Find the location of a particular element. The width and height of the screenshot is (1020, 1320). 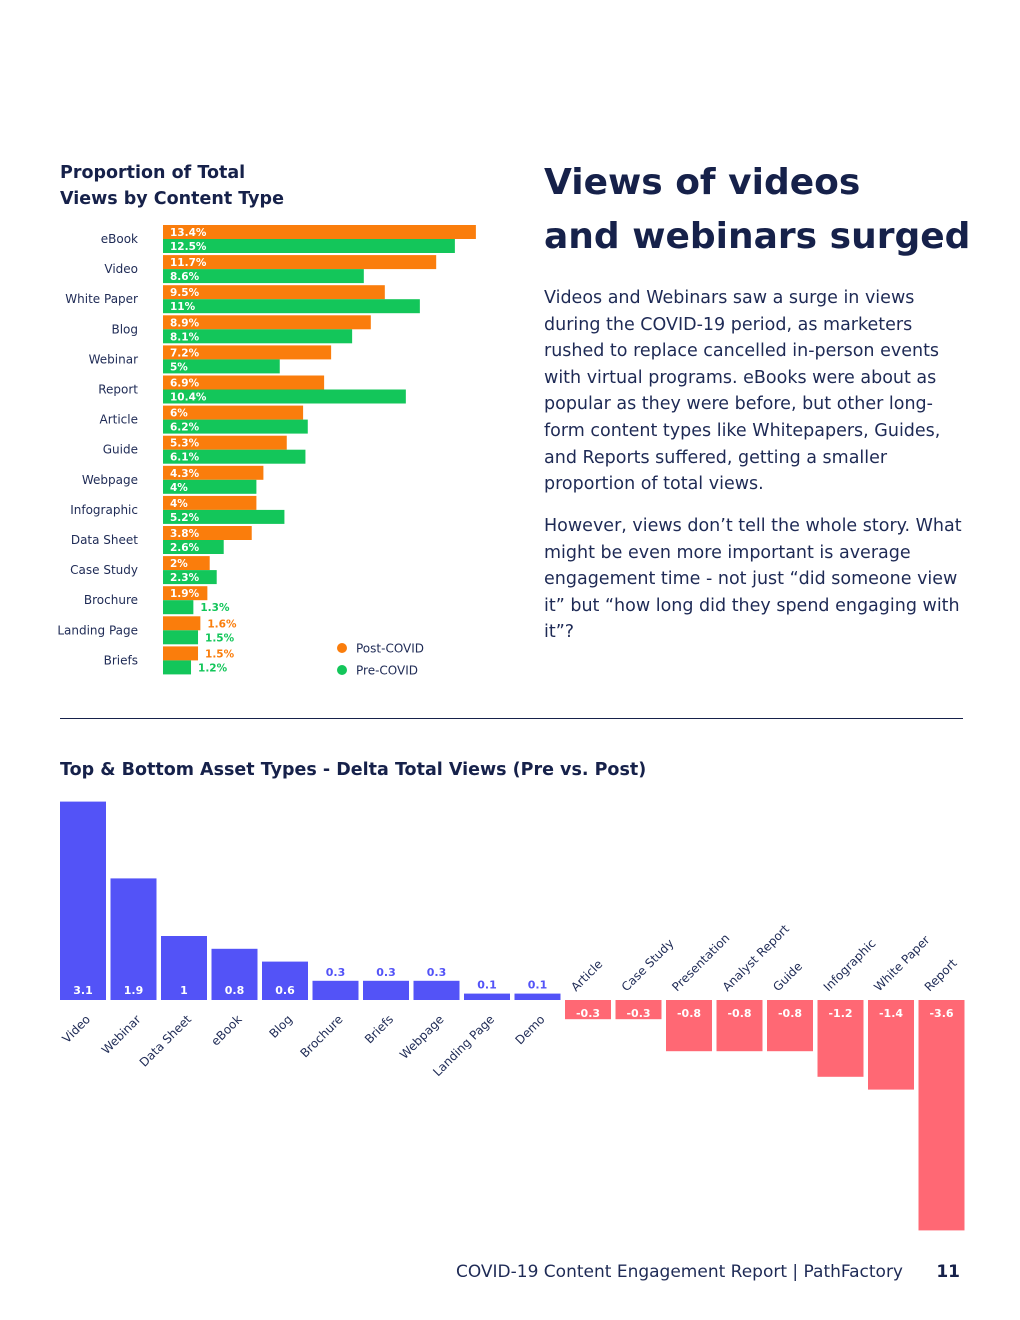

pre-covid-label: 10.4% is located at coordinates (188, 398).